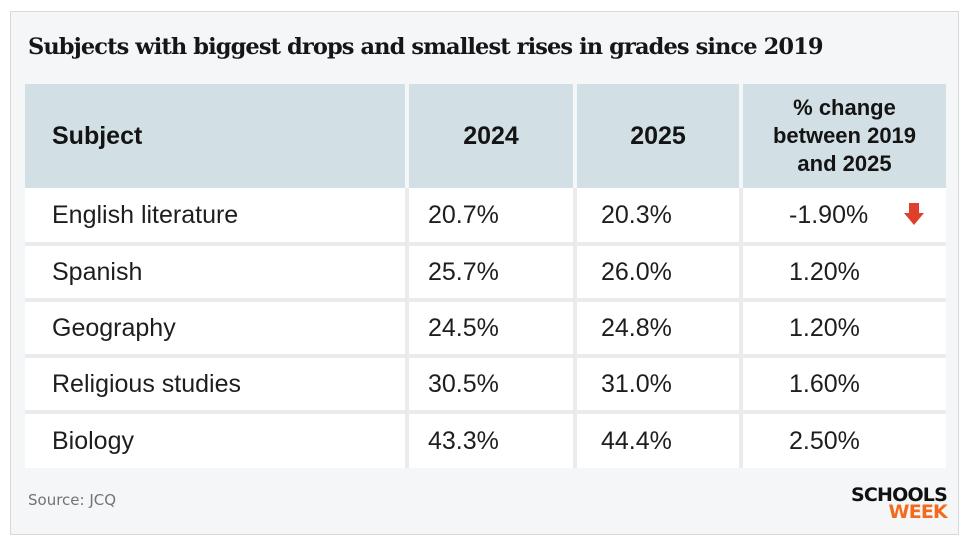  What do you see at coordinates (659, 385) in the screenshot?
I see `cell-2025: 31.0%` at bounding box center [659, 385].